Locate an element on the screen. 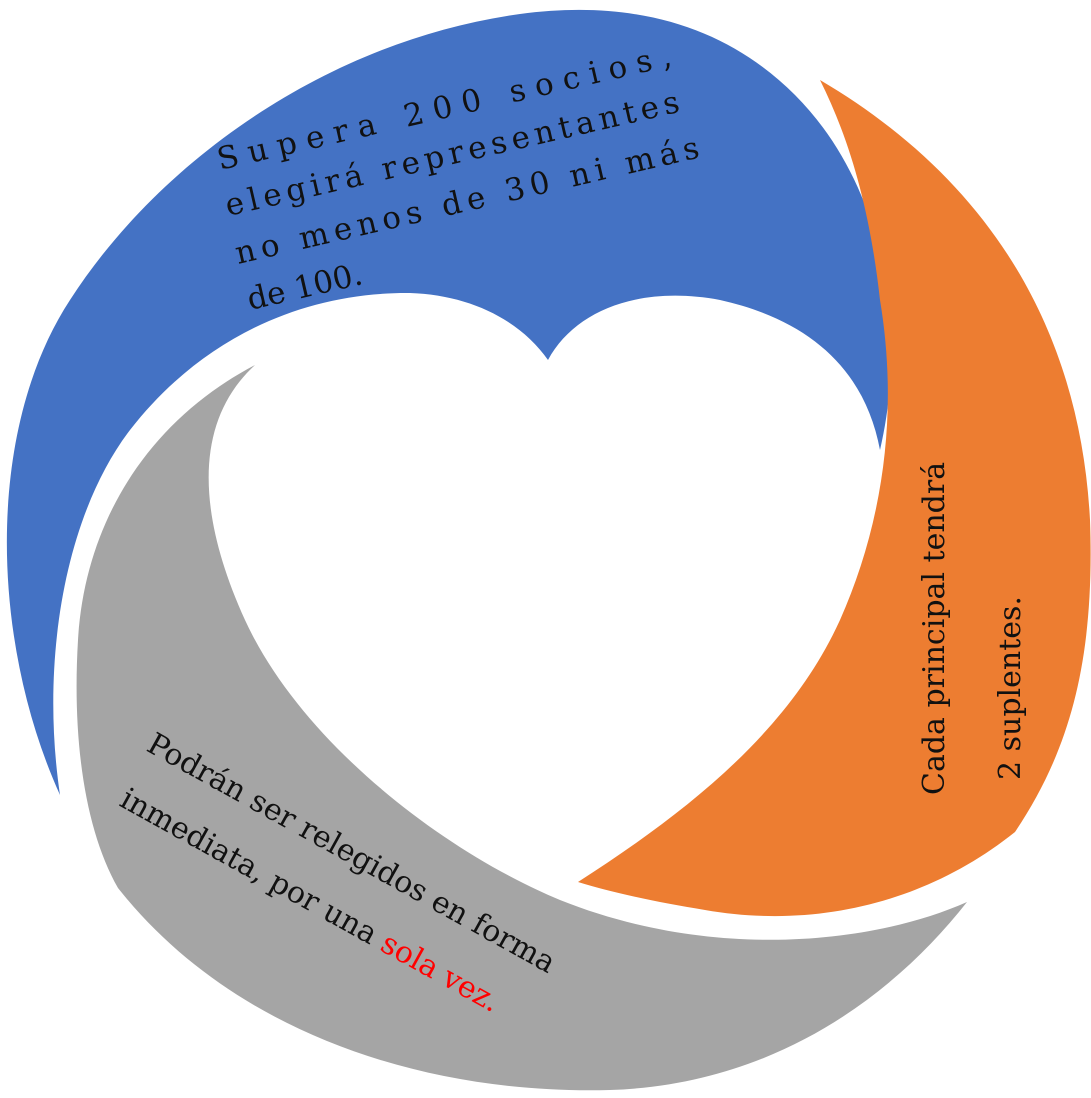 This screenshot has width=1091, height=1098. orange-text-group: Cada principal tendrá 2 suplentes. is located at coordinates (972, 628).